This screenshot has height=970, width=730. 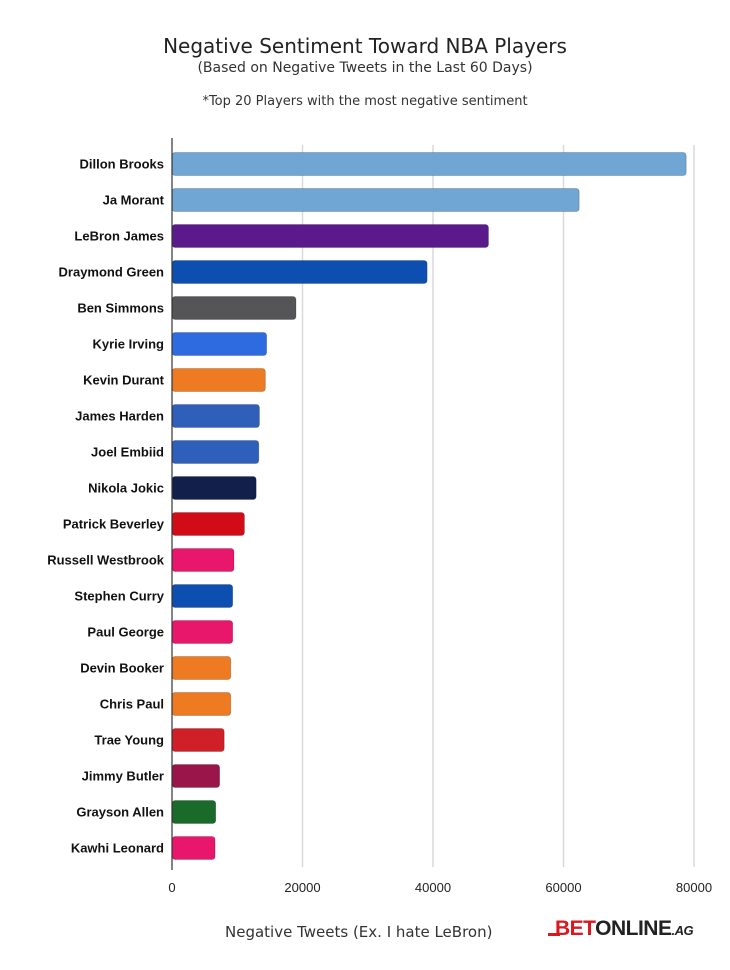 What do you see at coordinates (128, 344) in the screenshot?
I see `category-label: Kyrie Irving` at bounding box center [128, 344].